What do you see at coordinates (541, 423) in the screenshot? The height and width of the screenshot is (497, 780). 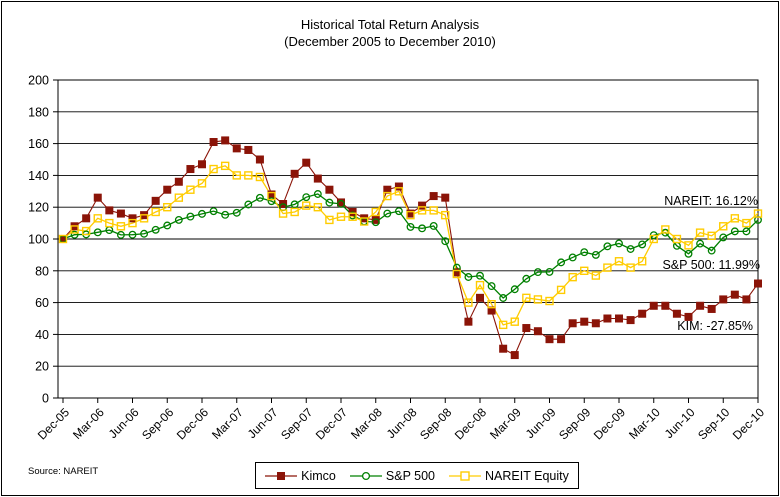 I see `x-axis-label: Jun-09` at bounding box center [541, 423].